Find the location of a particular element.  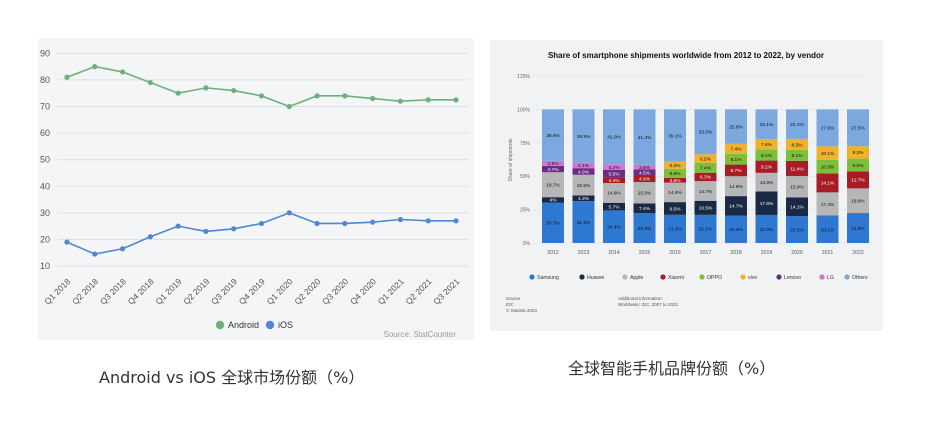

y-tick-label: 90 is located at coordinates (45, 53).